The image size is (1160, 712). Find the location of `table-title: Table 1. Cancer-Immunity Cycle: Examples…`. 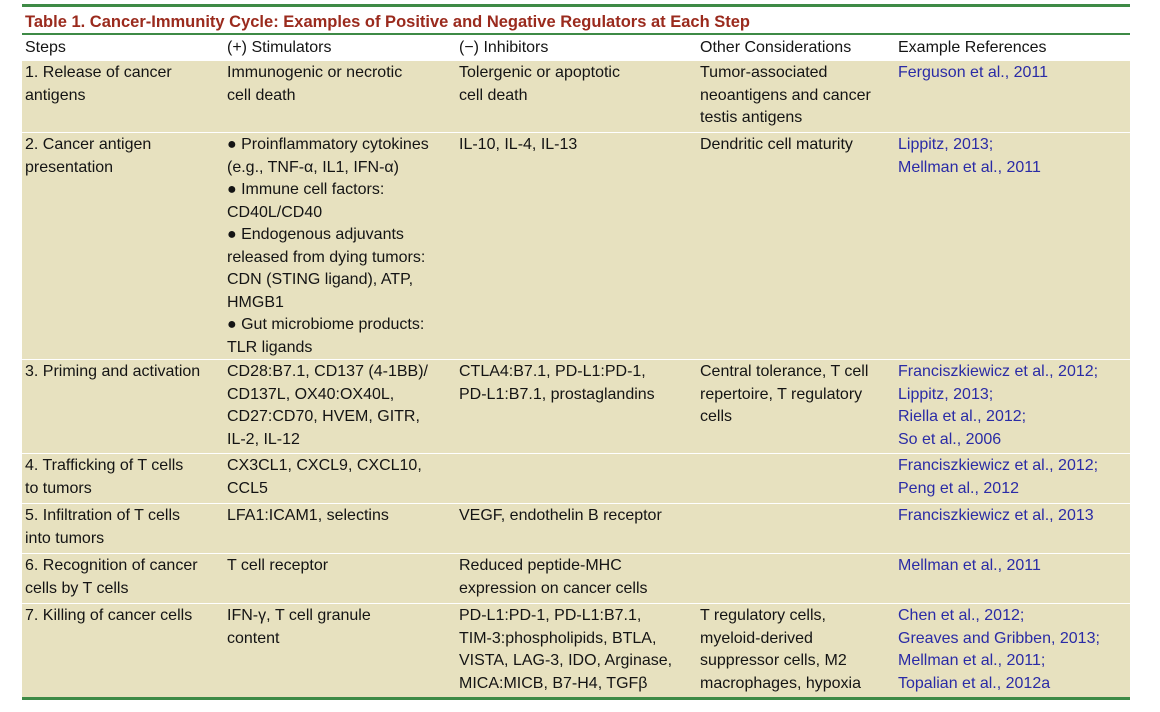

table-title: Table 1. Cancer-Immunity Cycle: Examples… is located at coordinates (388, 22).